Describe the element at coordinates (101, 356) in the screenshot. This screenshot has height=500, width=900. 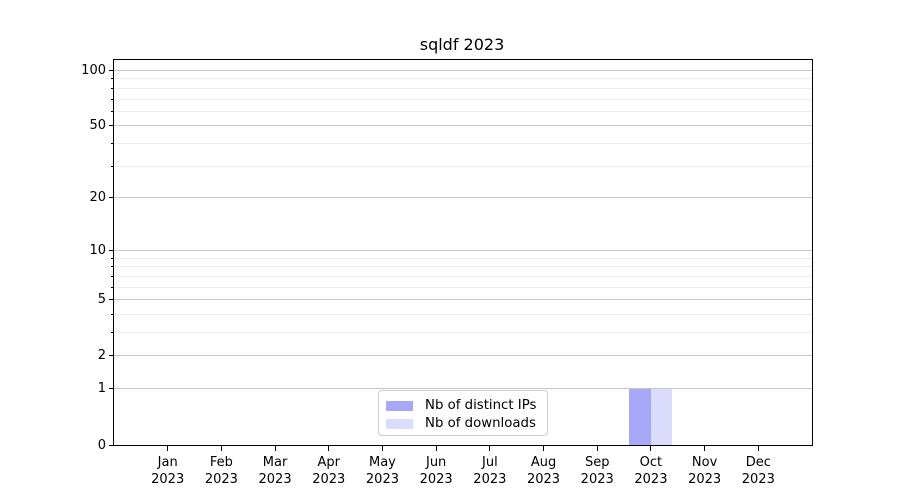
I see `y-tick-label: 2` at that location.